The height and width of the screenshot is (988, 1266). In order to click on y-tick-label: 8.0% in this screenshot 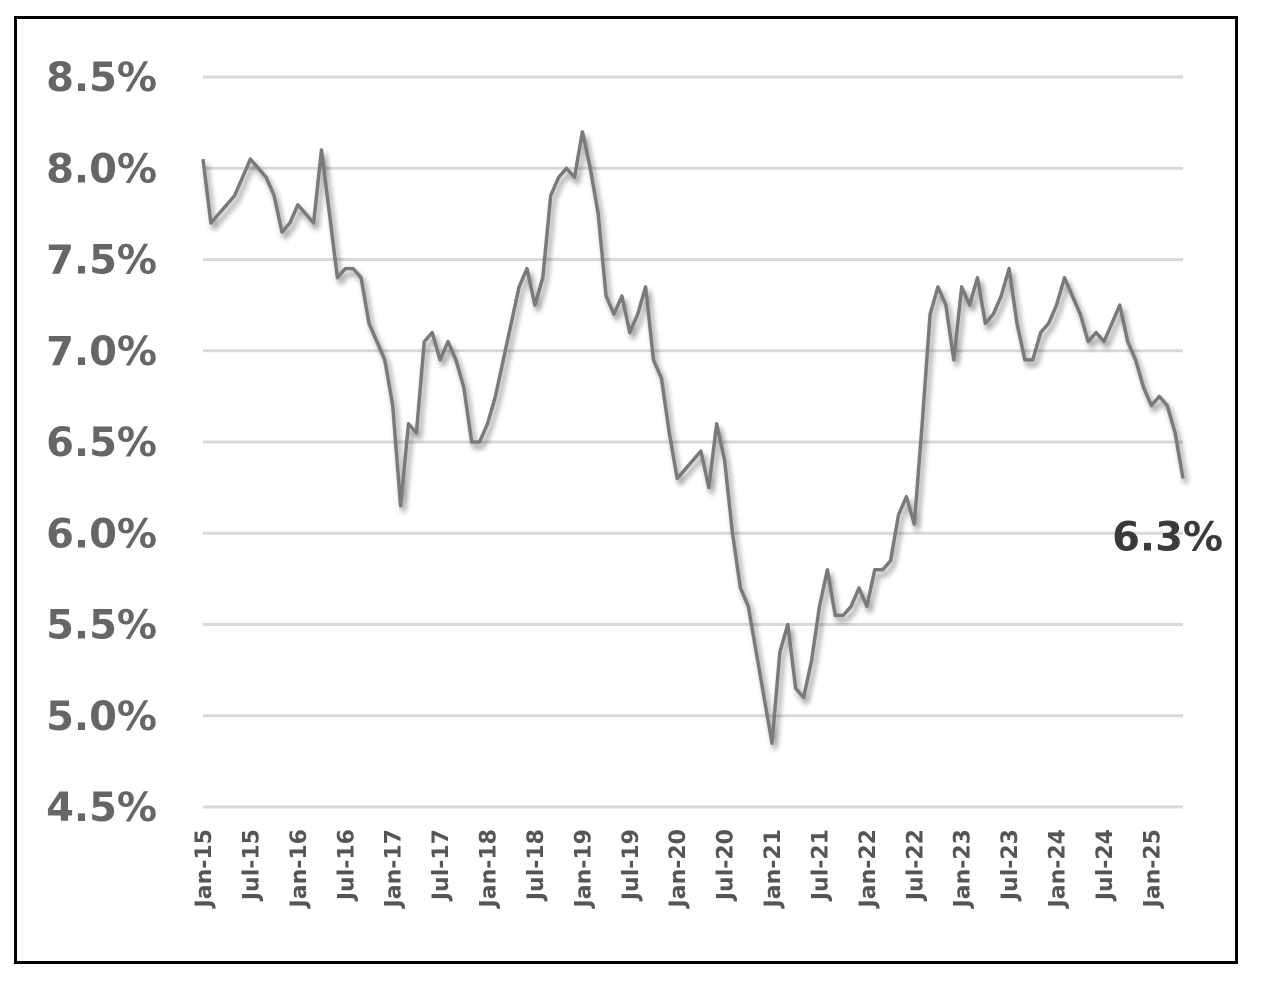, I will do `click(101, 169)`.